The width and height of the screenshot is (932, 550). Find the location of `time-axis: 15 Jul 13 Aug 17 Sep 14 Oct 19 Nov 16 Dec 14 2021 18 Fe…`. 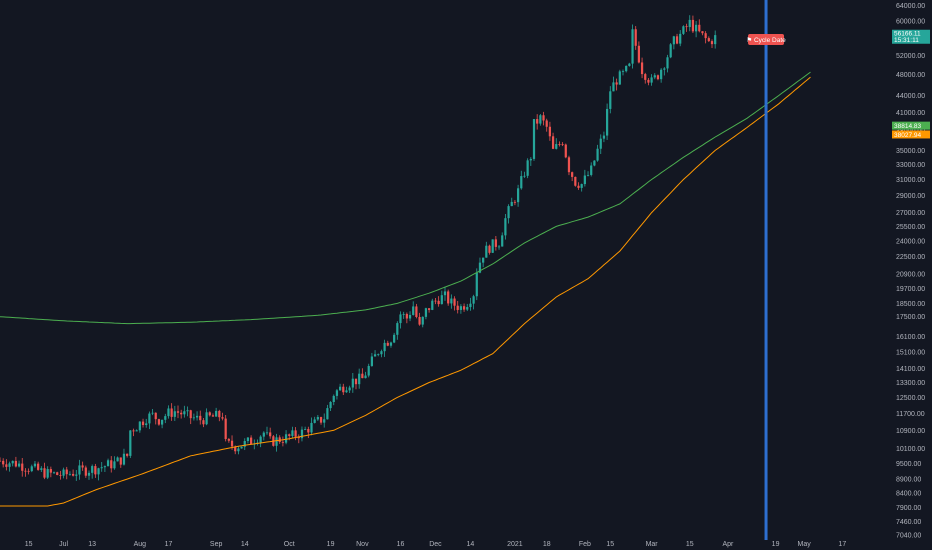

time-axis: 15 Jul 13 Aug 17 Sep 14 Oct 19 Nov 16 Dec 14 2021 18 Fe… is located at coordinates (436, 544).